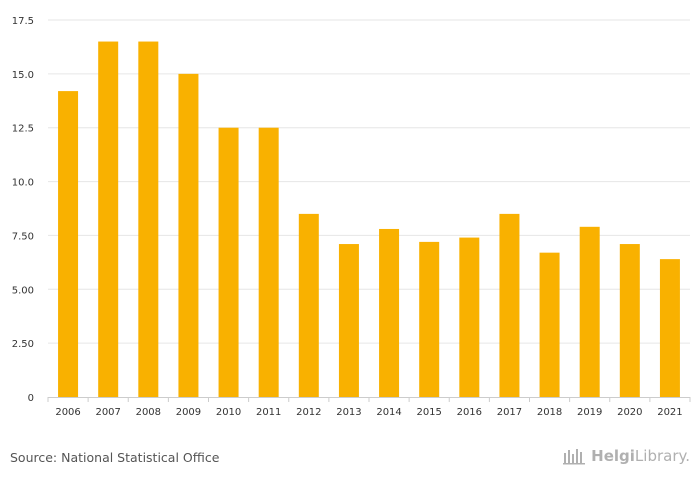  Describe the element at coordinates (23, 344) in the screenshot. I see `y-tick-label: 2.50` at that location.